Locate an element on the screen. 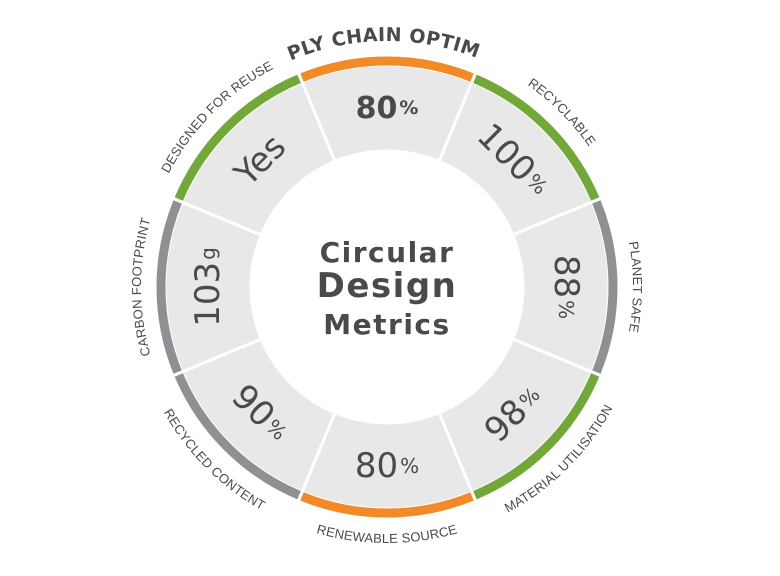  arc-recyclable is located at coordinates (536, 137).